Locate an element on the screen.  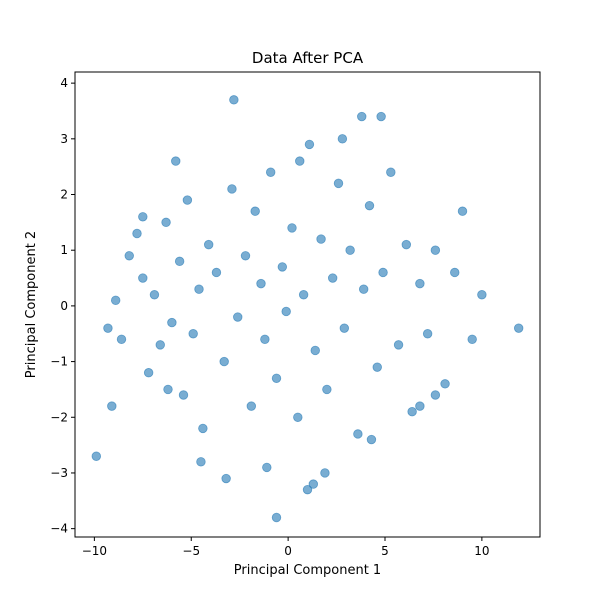
y-tick-label: −4 is located at coordinates (59, 529).